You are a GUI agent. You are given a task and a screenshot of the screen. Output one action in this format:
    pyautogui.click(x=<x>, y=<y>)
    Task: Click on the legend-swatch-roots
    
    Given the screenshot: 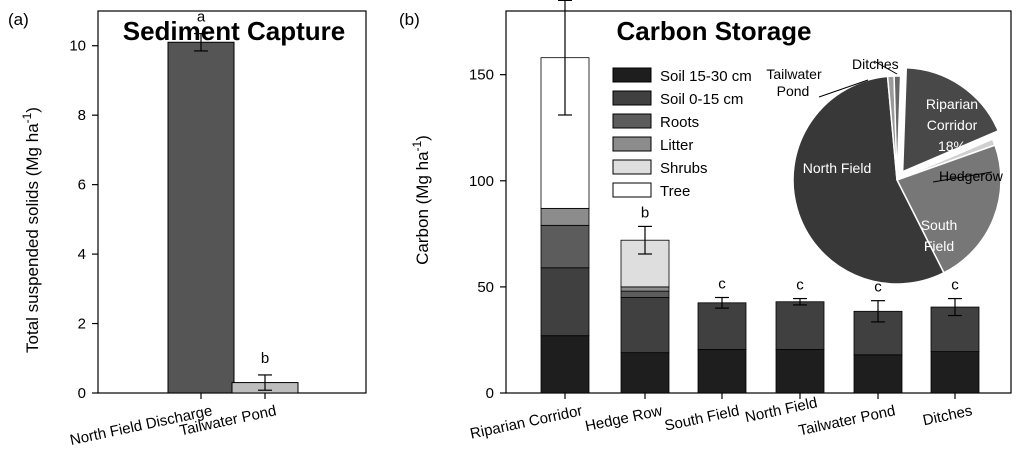 What is the action you would take?
    pyautogui.click(x=632, y=121)
    